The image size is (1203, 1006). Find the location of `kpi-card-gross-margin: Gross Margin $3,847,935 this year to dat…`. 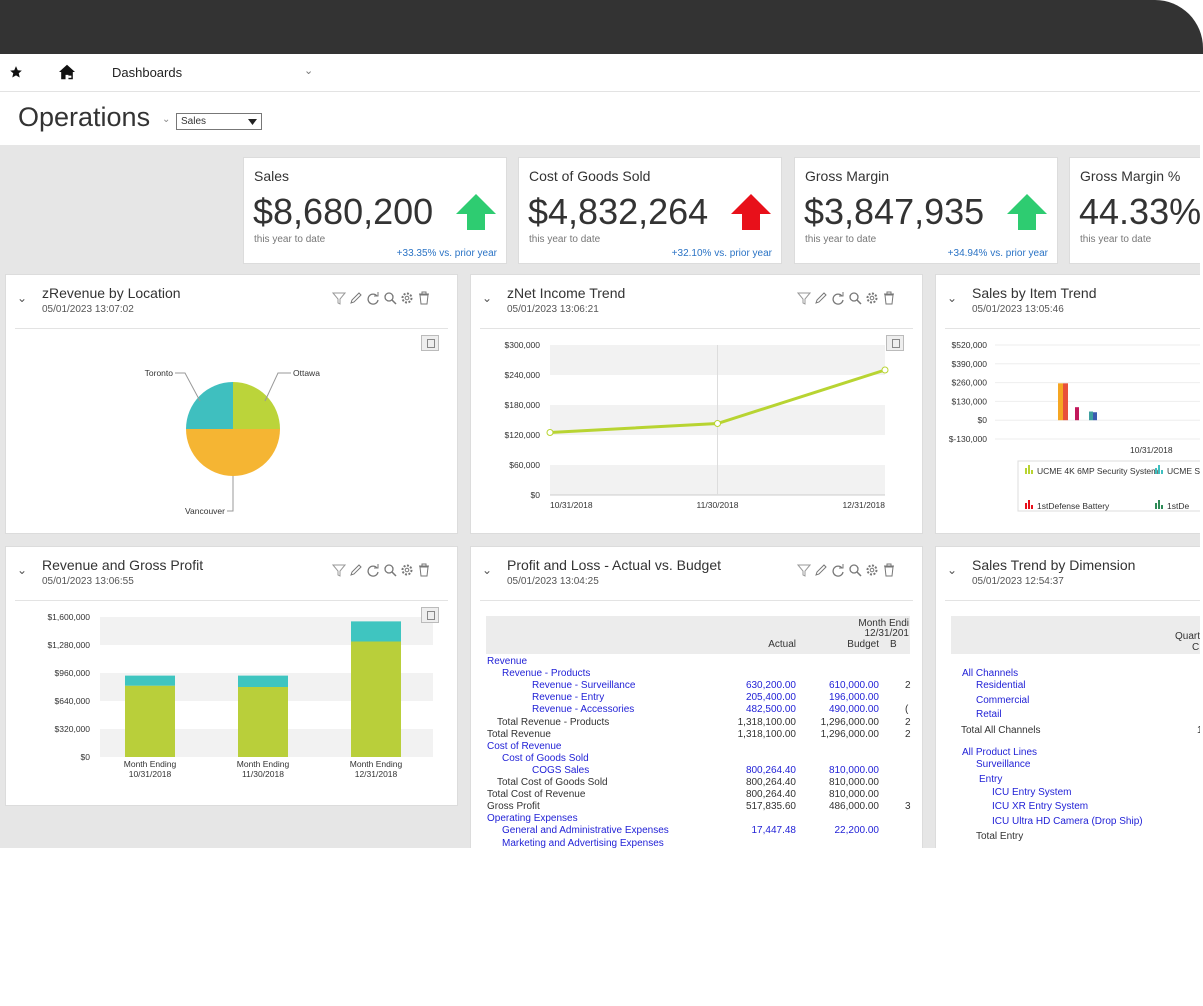

kpi-card-gross-margin: Gross Margin $3,847,935 this year to dat… is located at coordinates (926, 210).